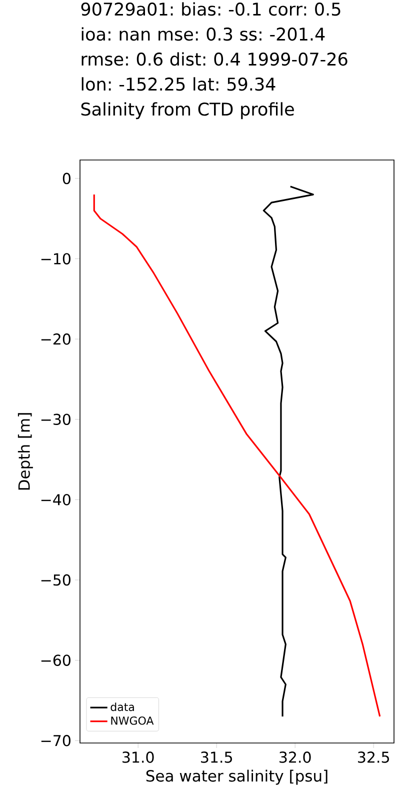 This screenshot has height=800, width=400. Describe the element at coordinates (55, 258) in the screenshot. I see `y-tick-label: −10` at that location.